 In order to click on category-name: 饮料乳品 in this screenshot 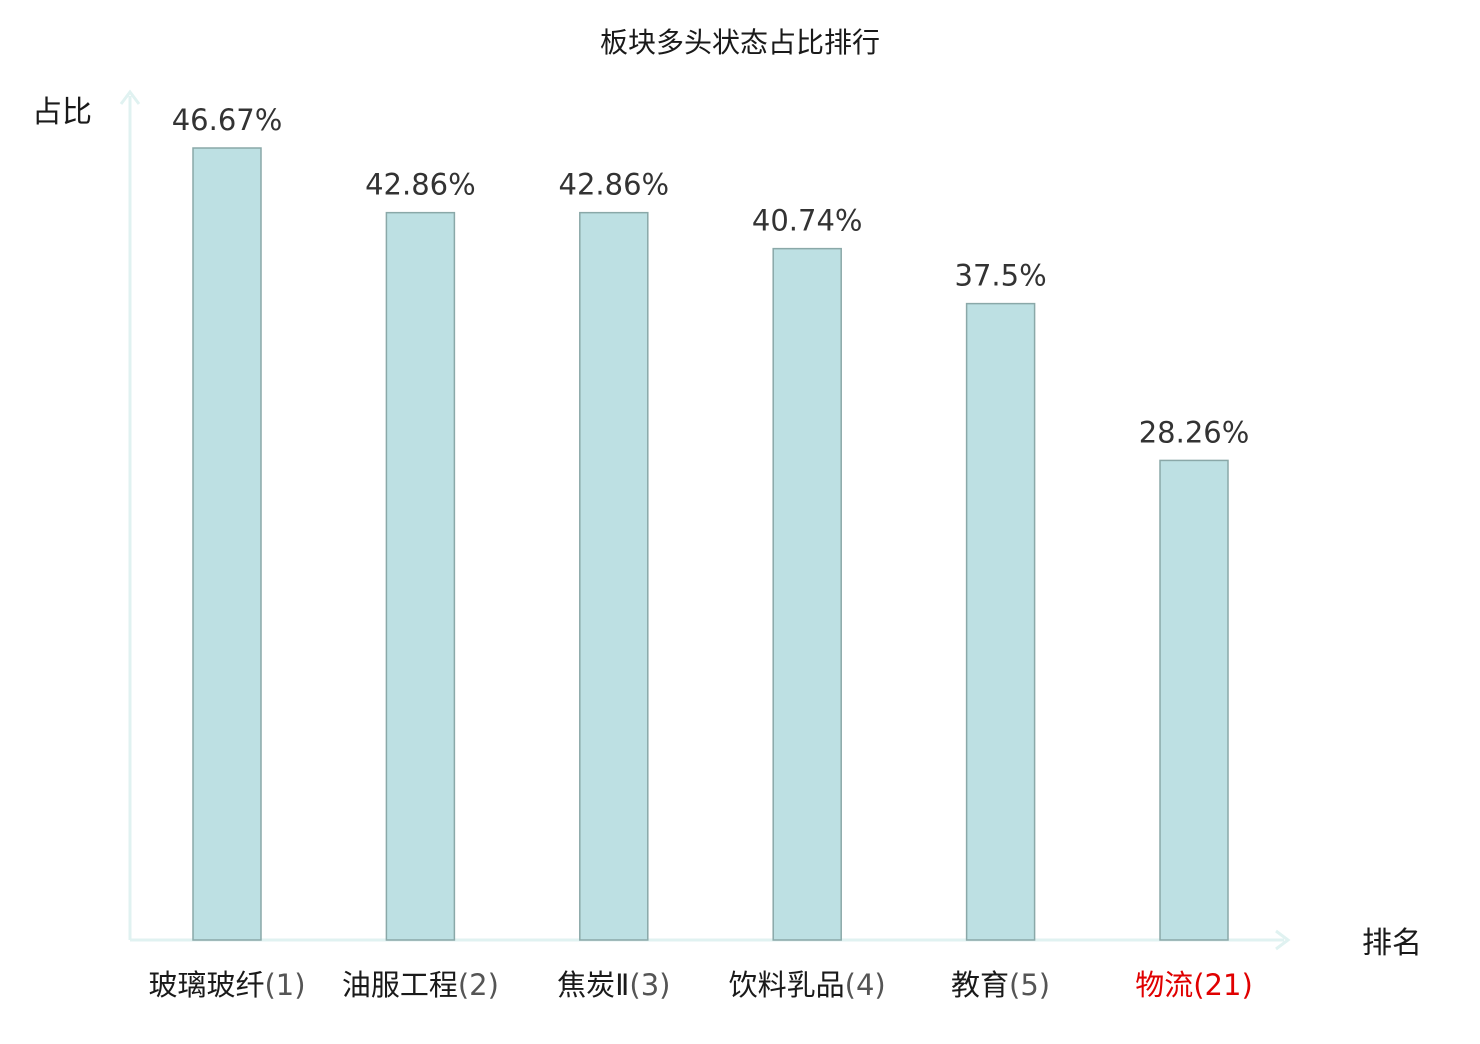, I will do `click(787, 985)`.